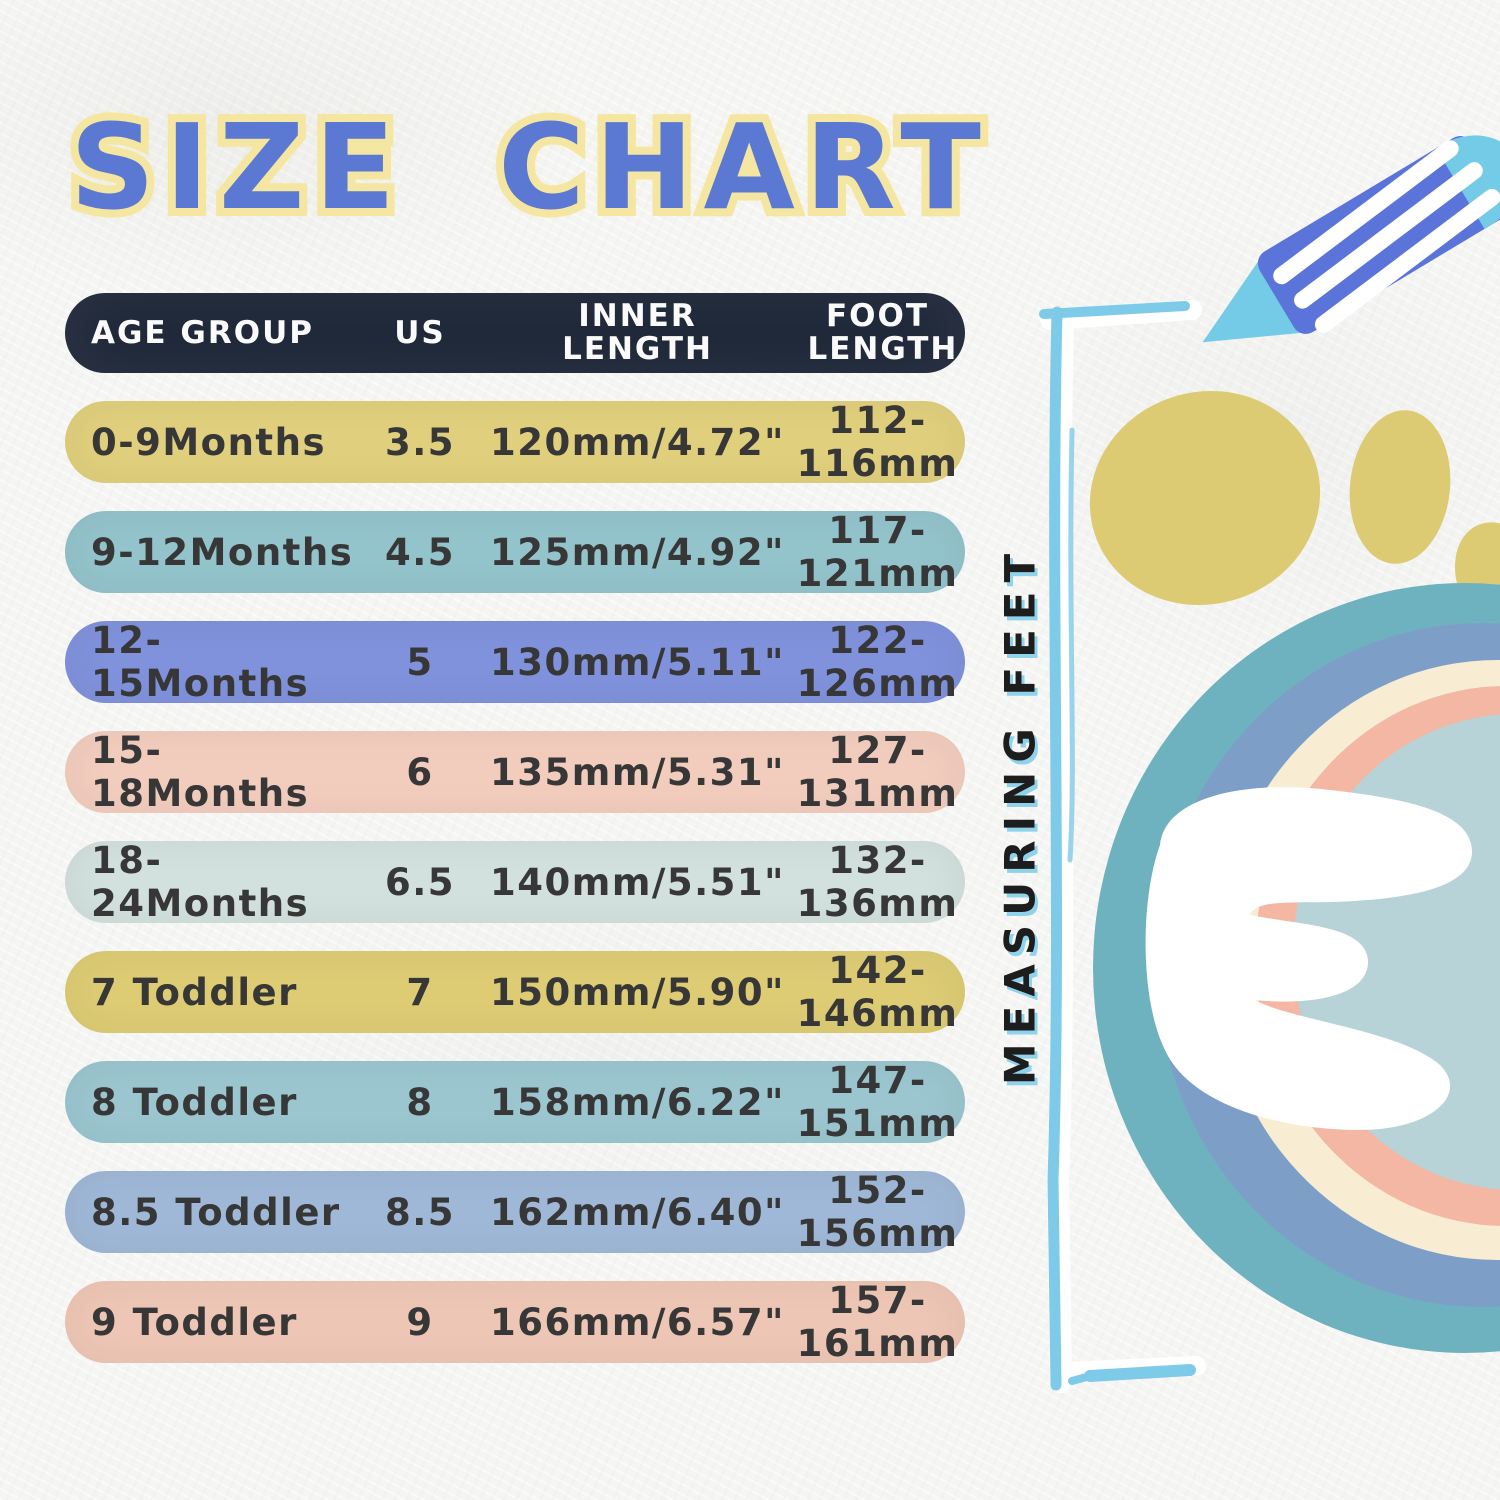 Image resolution: width=1500 pixels, height=1500 pixels. Describe the element at coordinates (637, 992) in the screenshot. I see `cell-inner-length: 150mm/5.90"` at that location.